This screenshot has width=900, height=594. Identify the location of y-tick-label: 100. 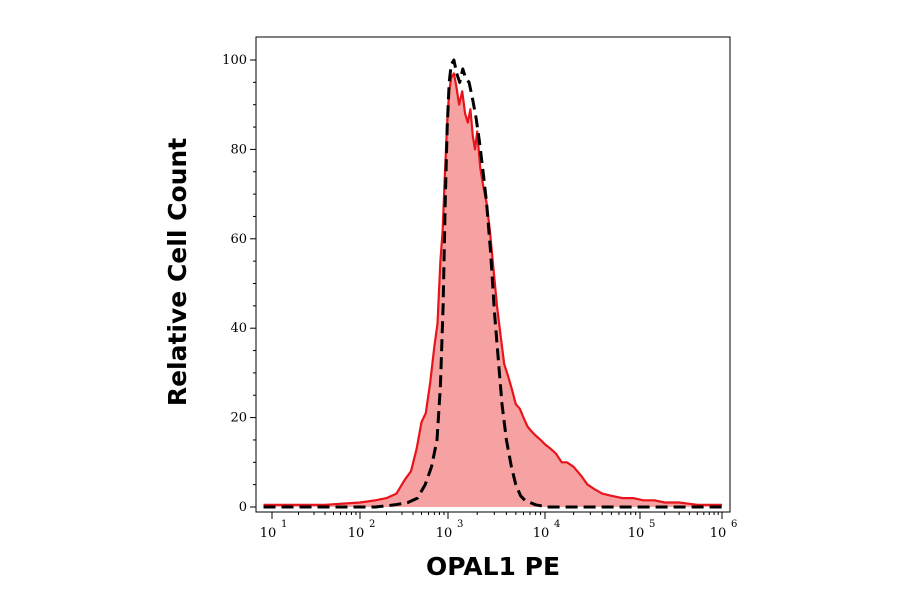
(234, 60).